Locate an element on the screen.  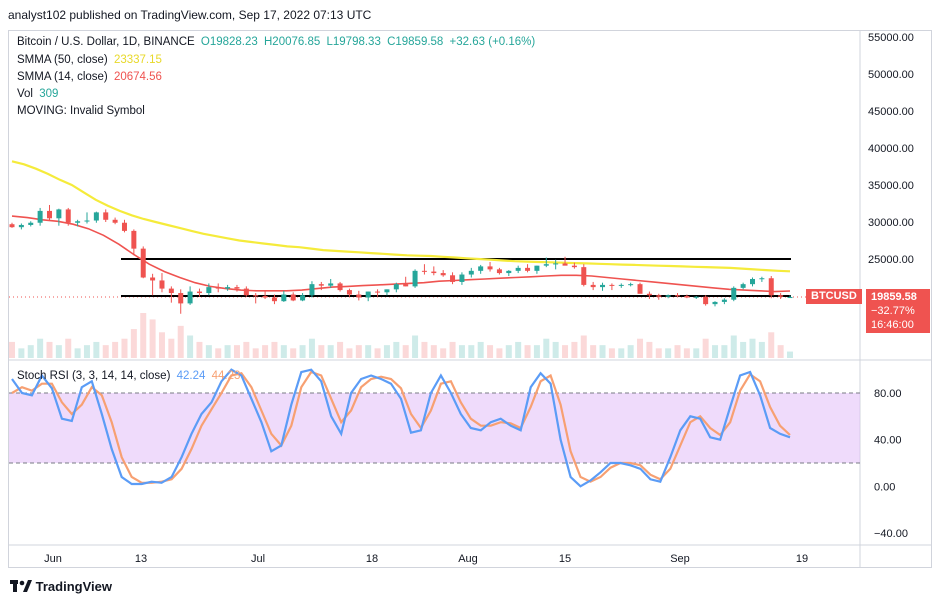
legend-vol-label: Vol is located at coordinates (25, 94).